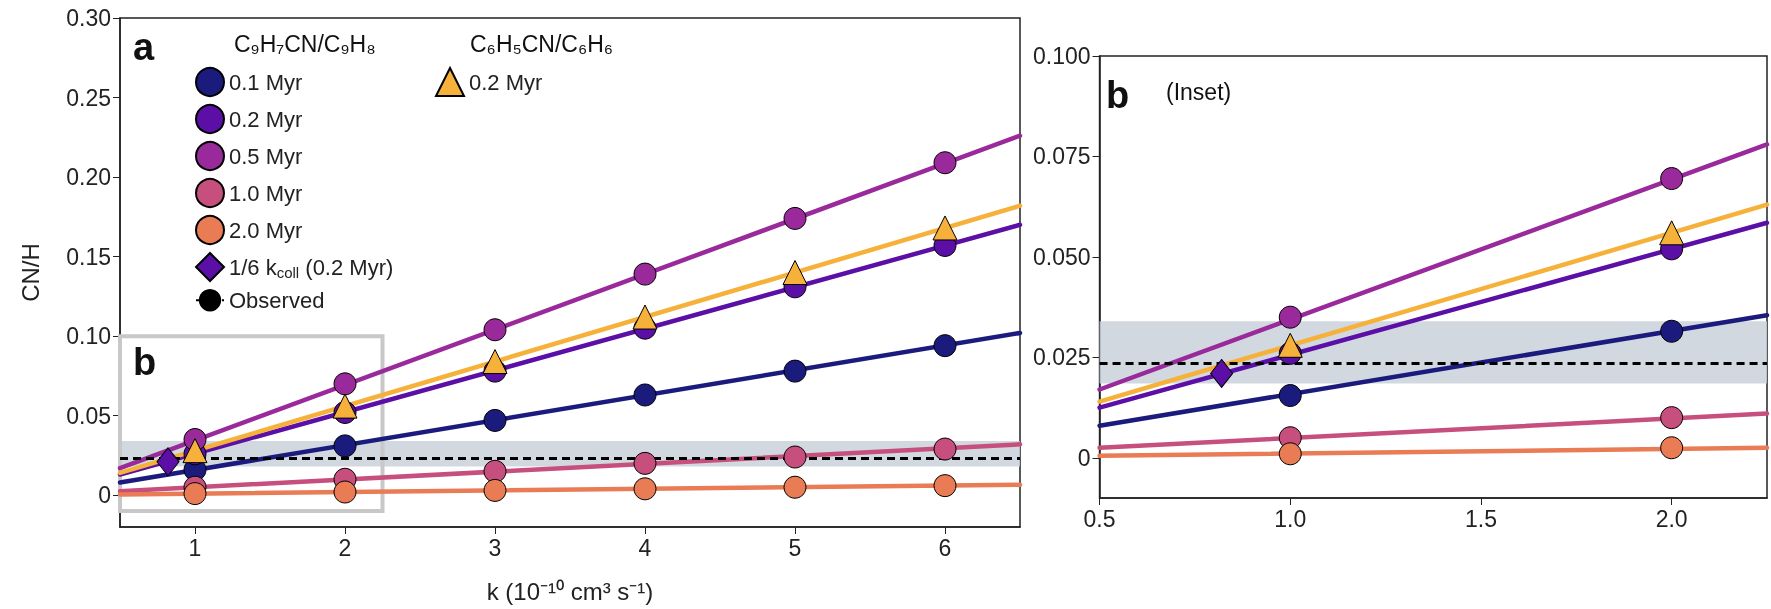 The width and height of the screenshot is (1771, 609). I want to click on legend-label: 2.0 Myr, so click(266, 230).